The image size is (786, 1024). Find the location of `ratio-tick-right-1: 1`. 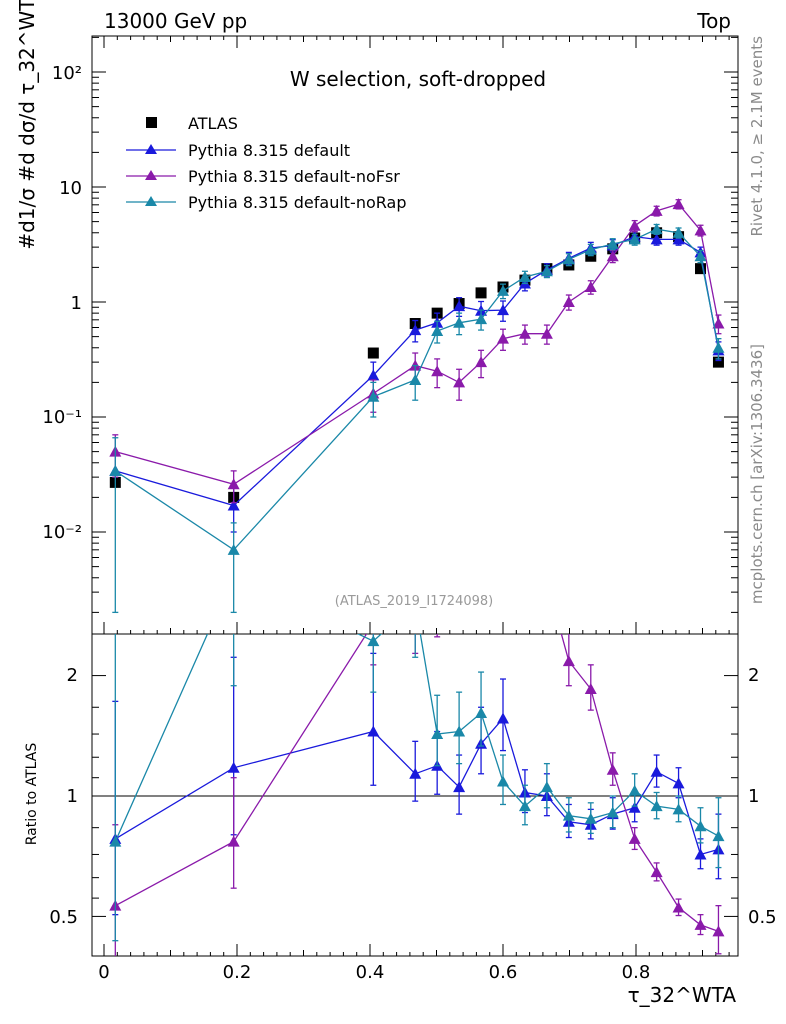

ratio-tick-right-1: 1 is located at coordinates (753, 796).